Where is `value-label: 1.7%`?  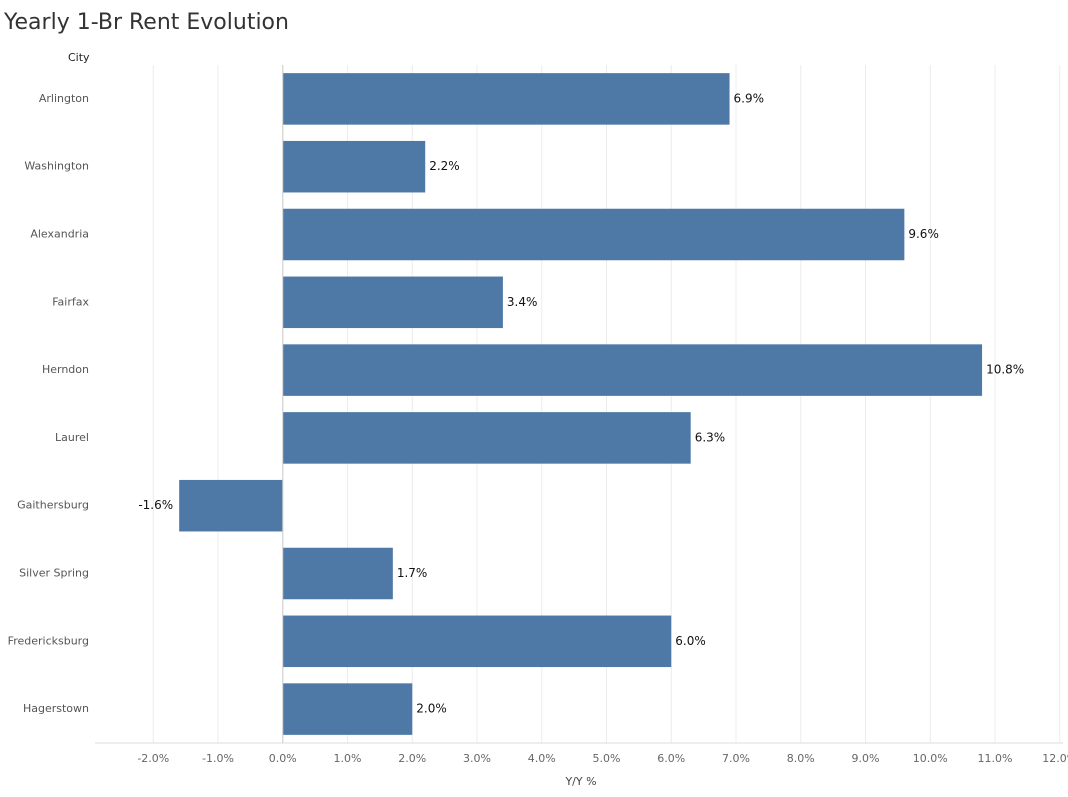
value-label: 1.7% is located at coordinates (412, 573).